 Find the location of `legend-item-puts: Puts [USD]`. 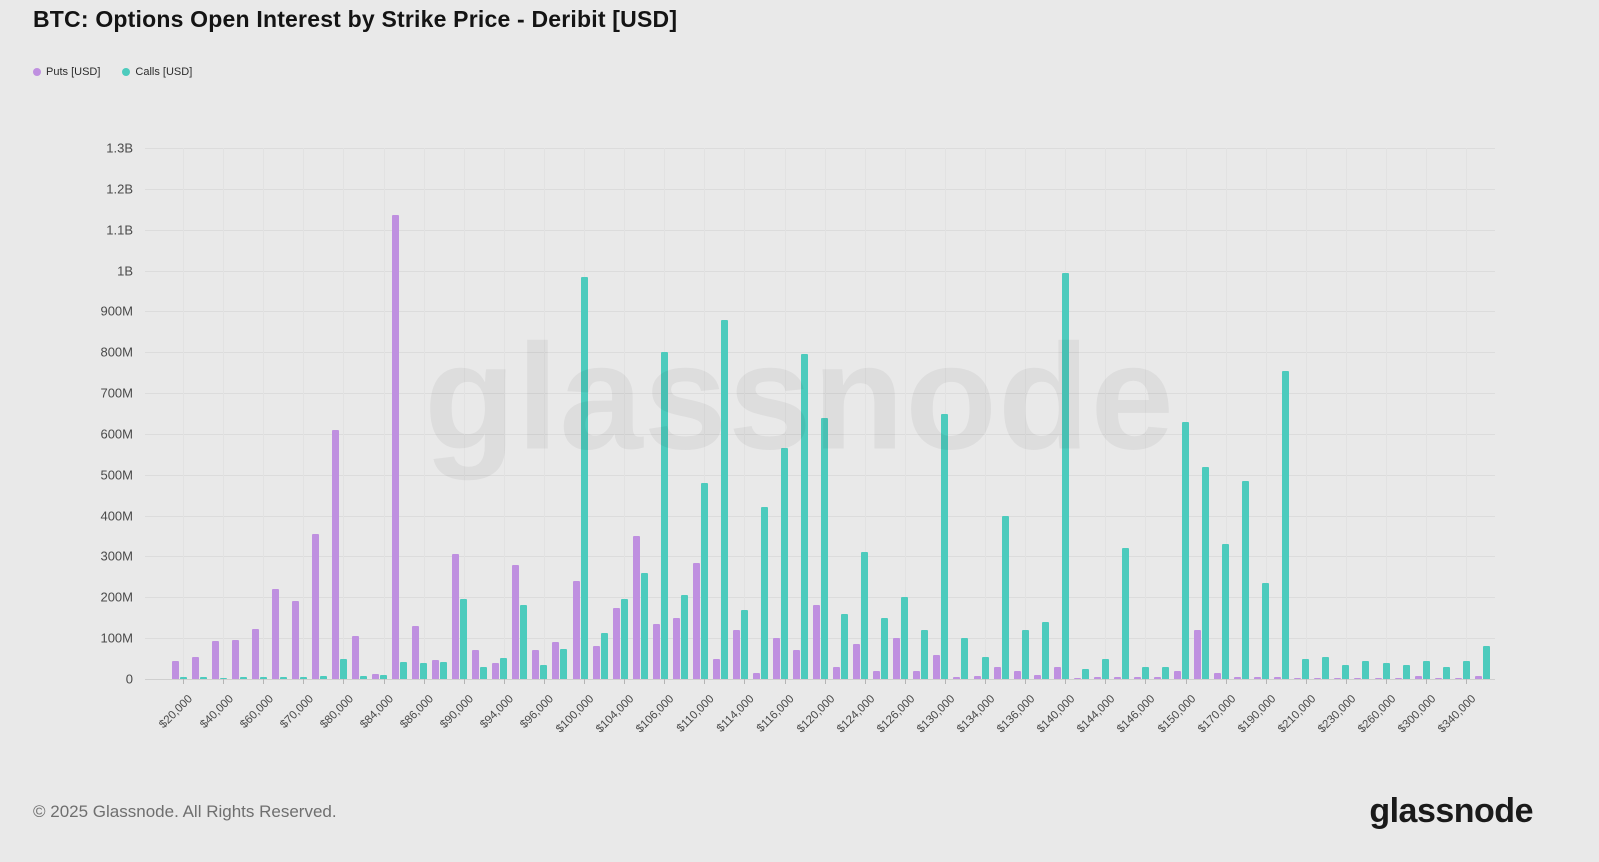

legend-item-puts: Puts [USD] is located at coordinates (66, 72).